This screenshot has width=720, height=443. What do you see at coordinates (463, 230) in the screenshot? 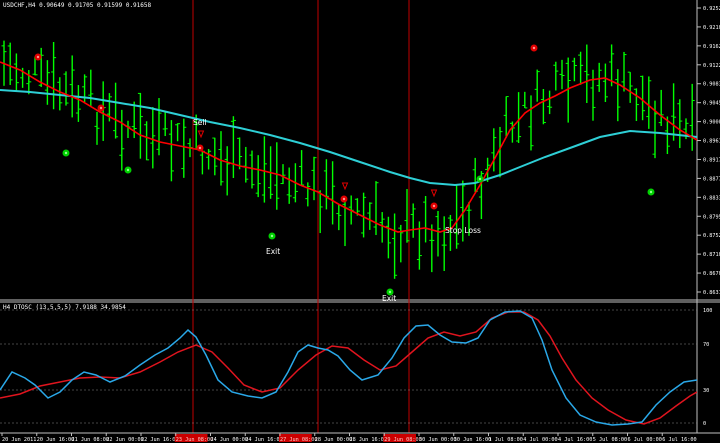
I see `stop-loss-label: Stop Loss` at bounding box center [463, 230].